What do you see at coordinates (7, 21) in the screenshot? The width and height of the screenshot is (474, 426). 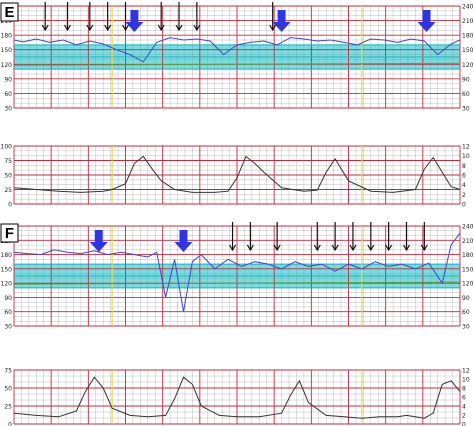 I see `panel-e-fhr-tick-left: 210` at bounding box center [7, 21].